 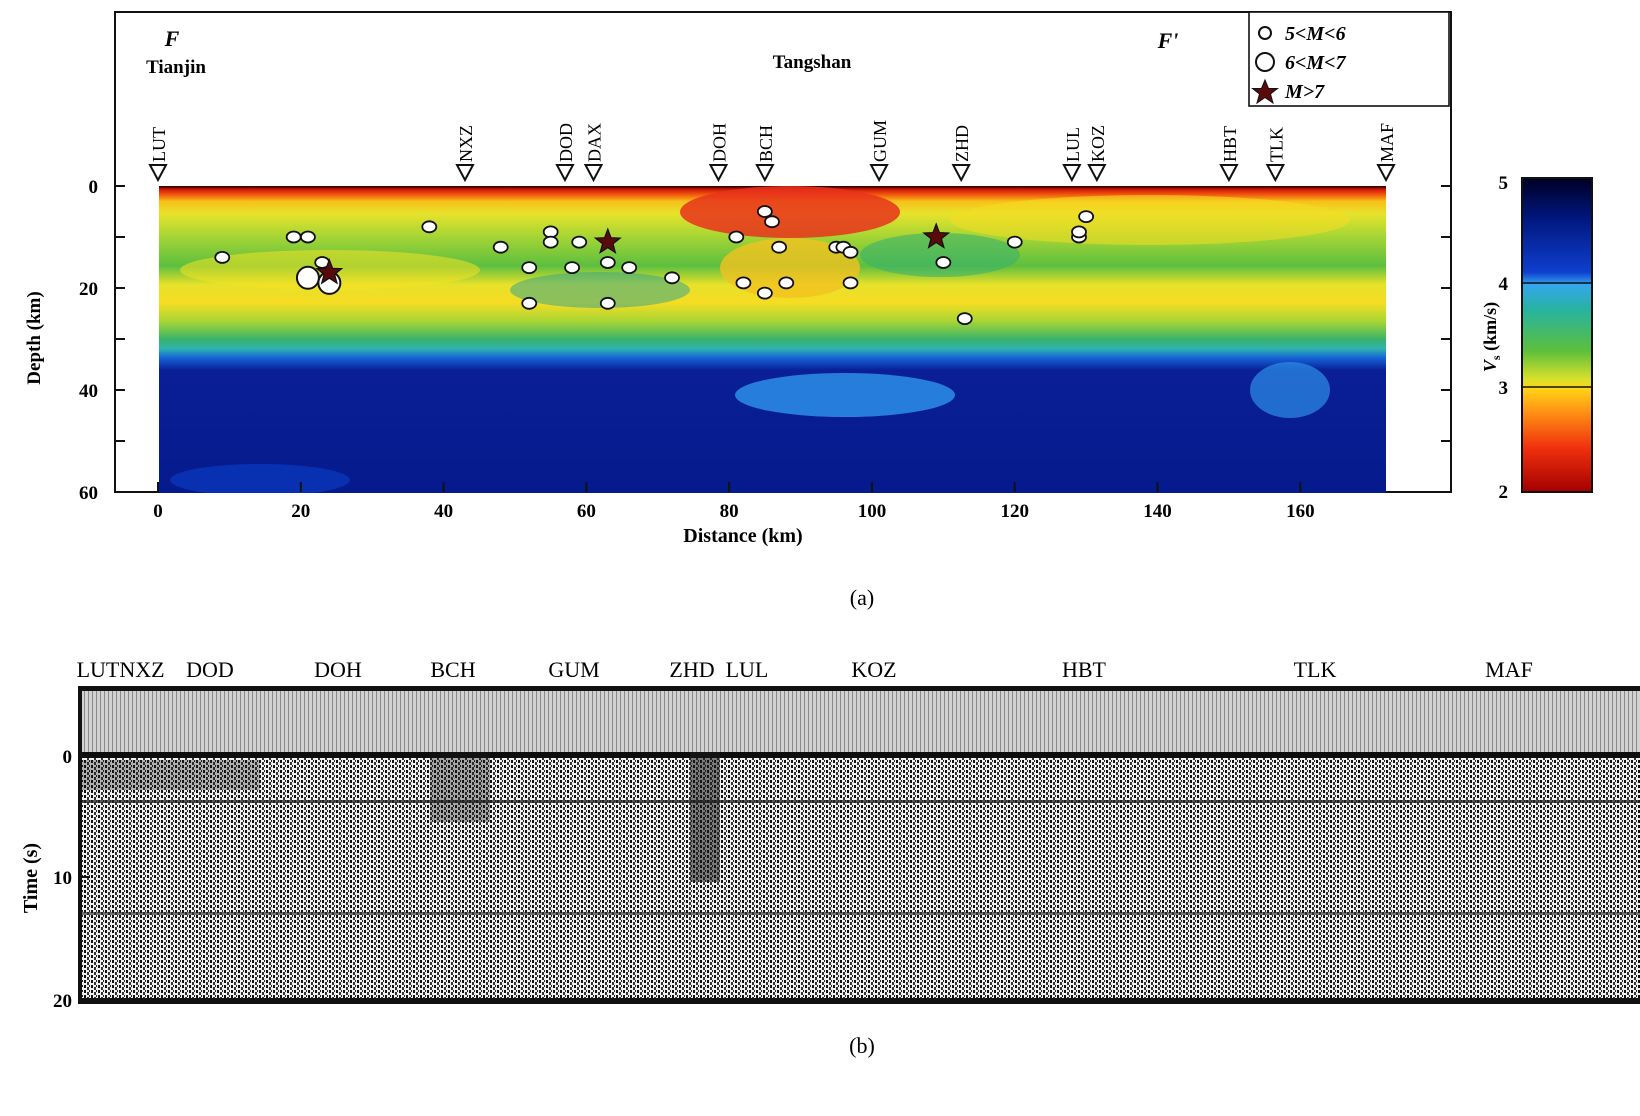 I want to click on x-tick-label: 40, so click(x=443, y=511).